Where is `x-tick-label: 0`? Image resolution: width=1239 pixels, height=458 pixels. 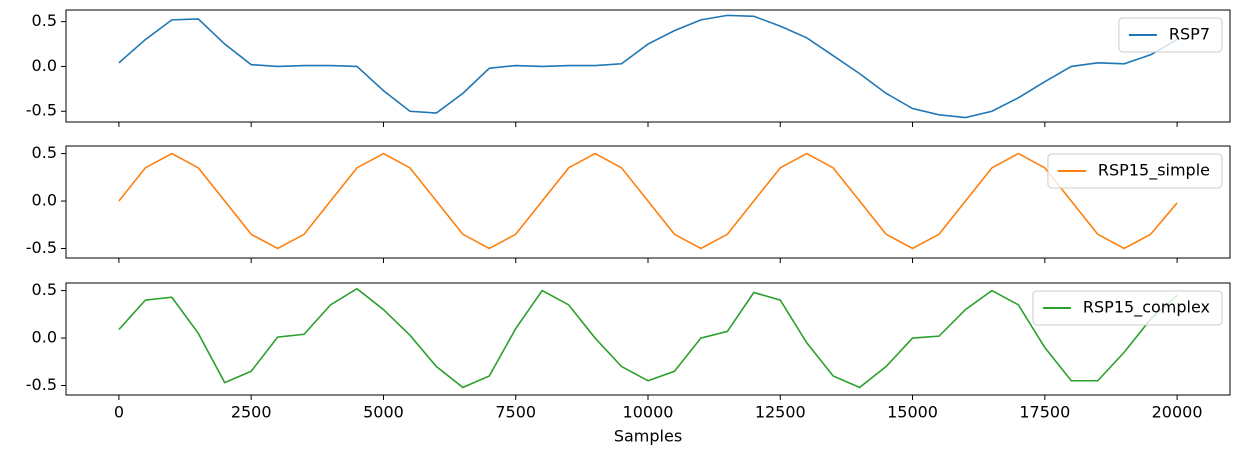 x-tick-label: 0 is located at coordinates (119, 412).